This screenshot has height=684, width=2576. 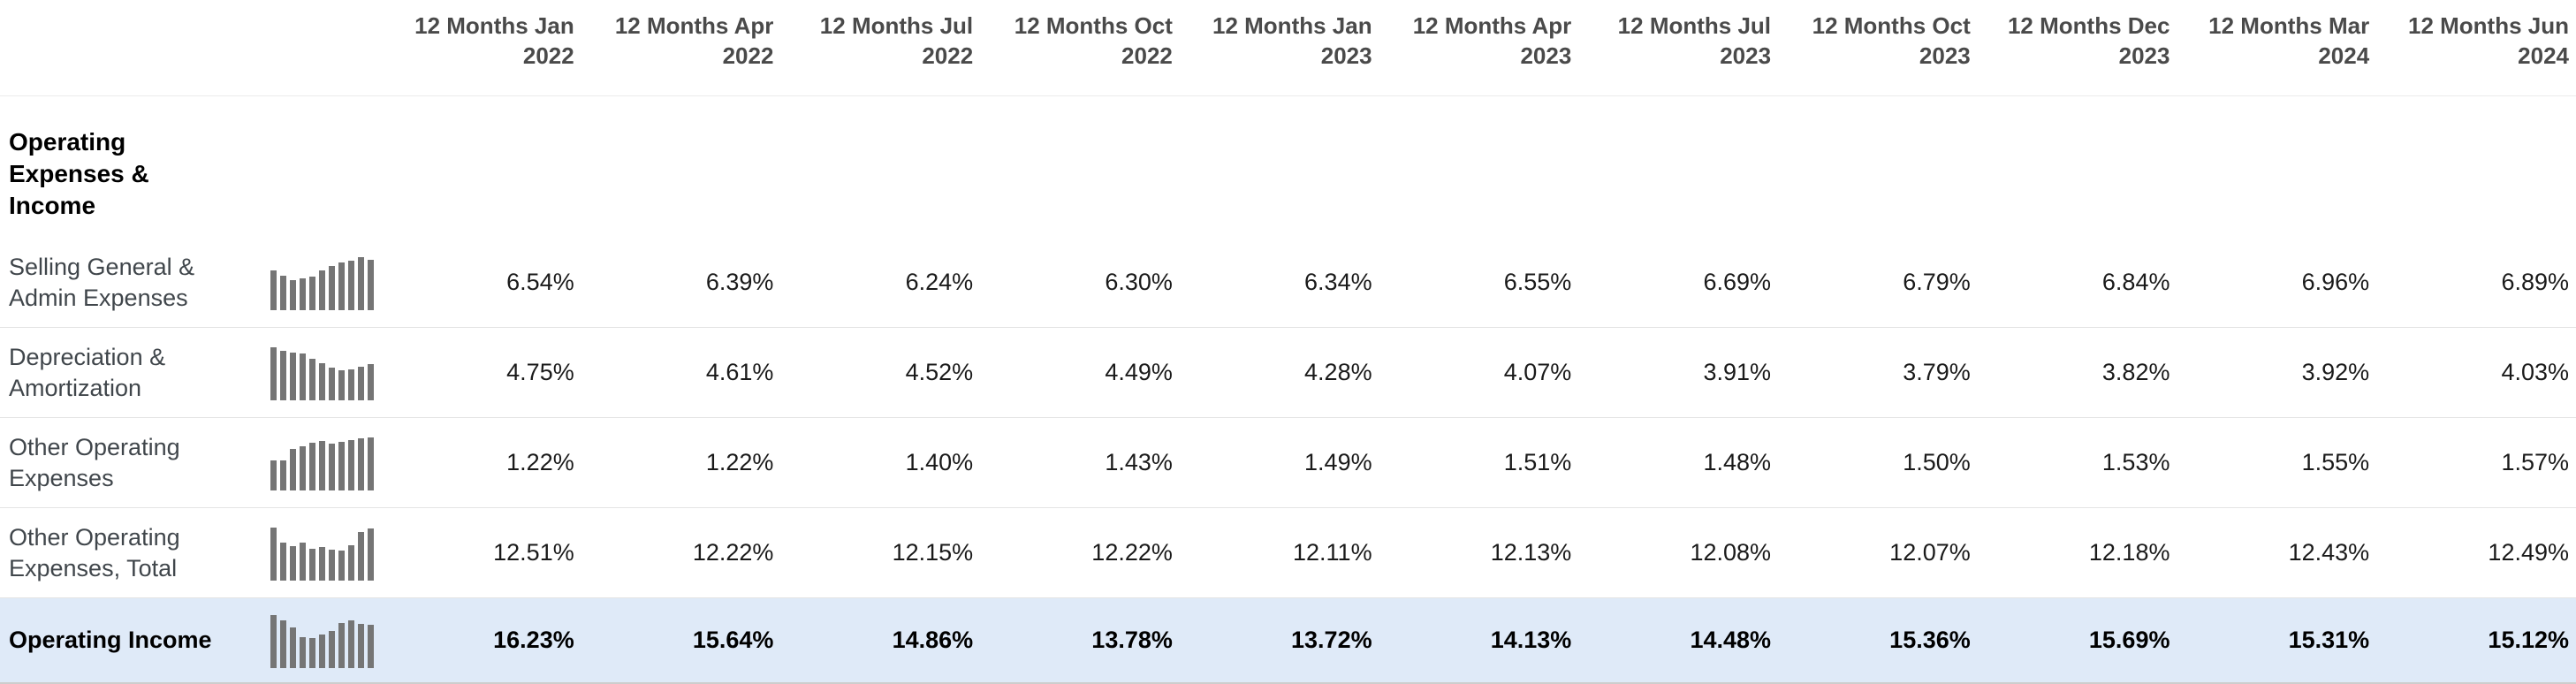 I want to click on column-header-period: 12 Months Jun 2024, so click(x=2476, y=48).